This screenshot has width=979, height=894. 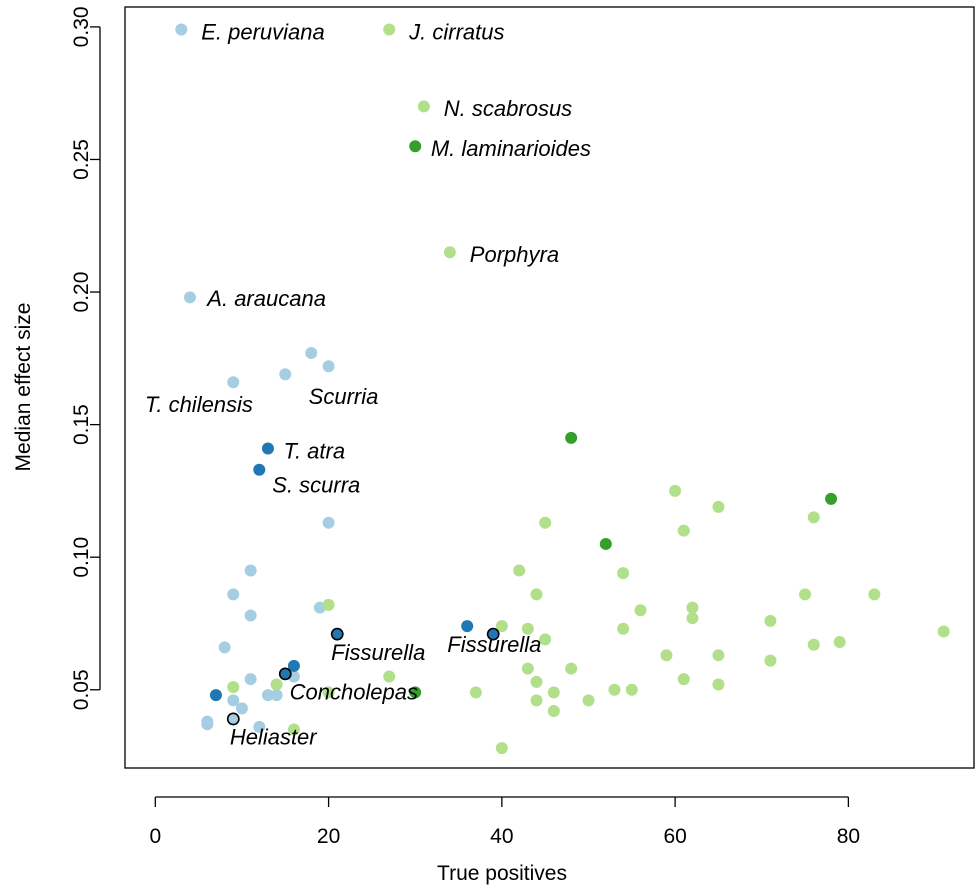 What do you see at coordinates (81, 159) in the screenshot?
I see `y-tick-label: 0.25` at bounding box center [81, 159].